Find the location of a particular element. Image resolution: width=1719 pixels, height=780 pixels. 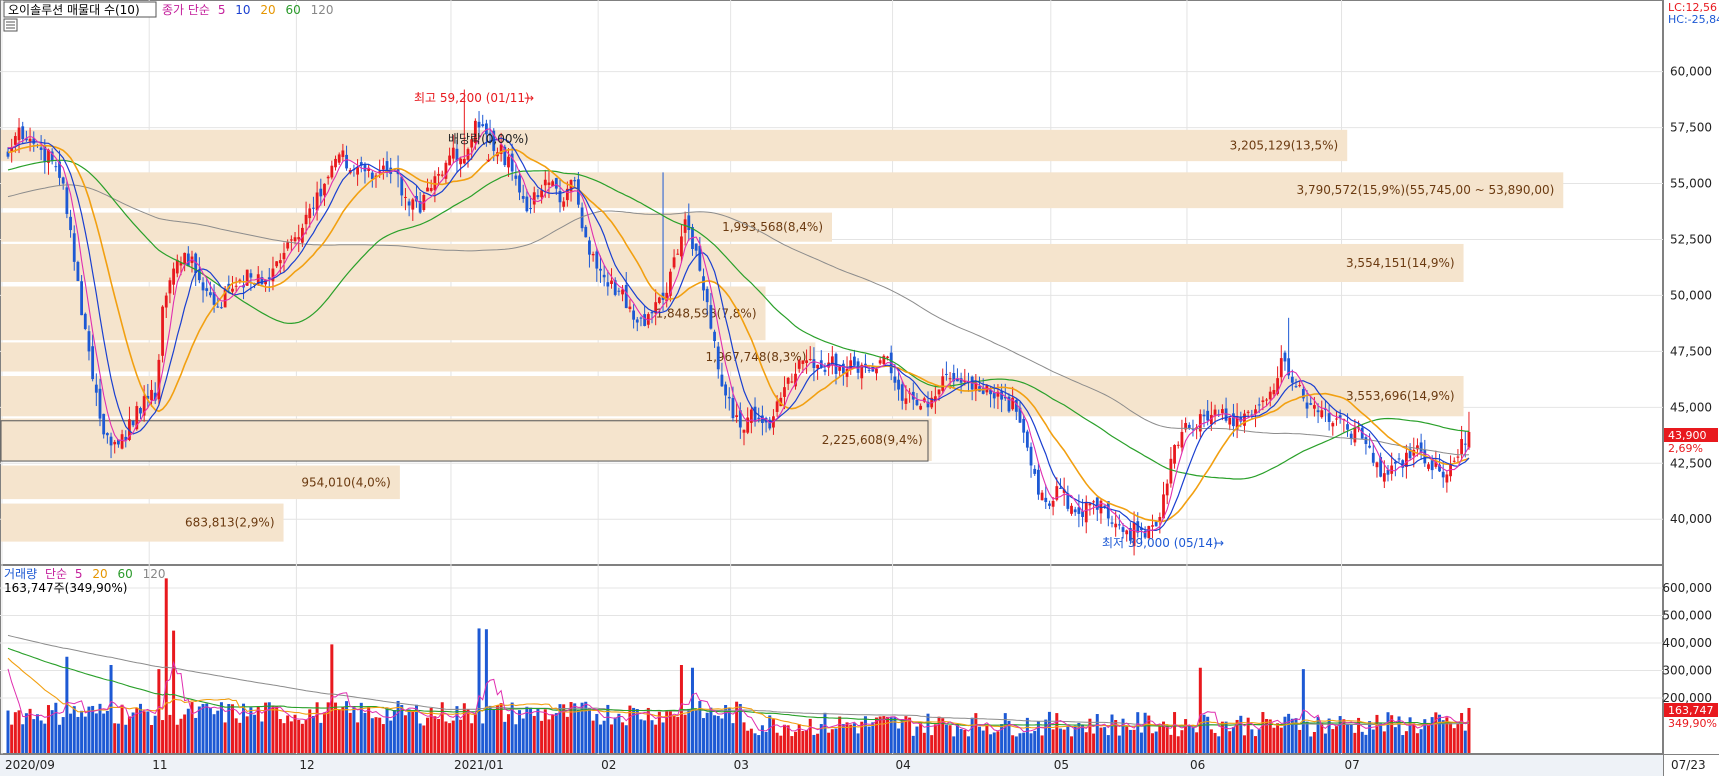

ma-label: 종가 단순 is located at coordinates (186, 10).